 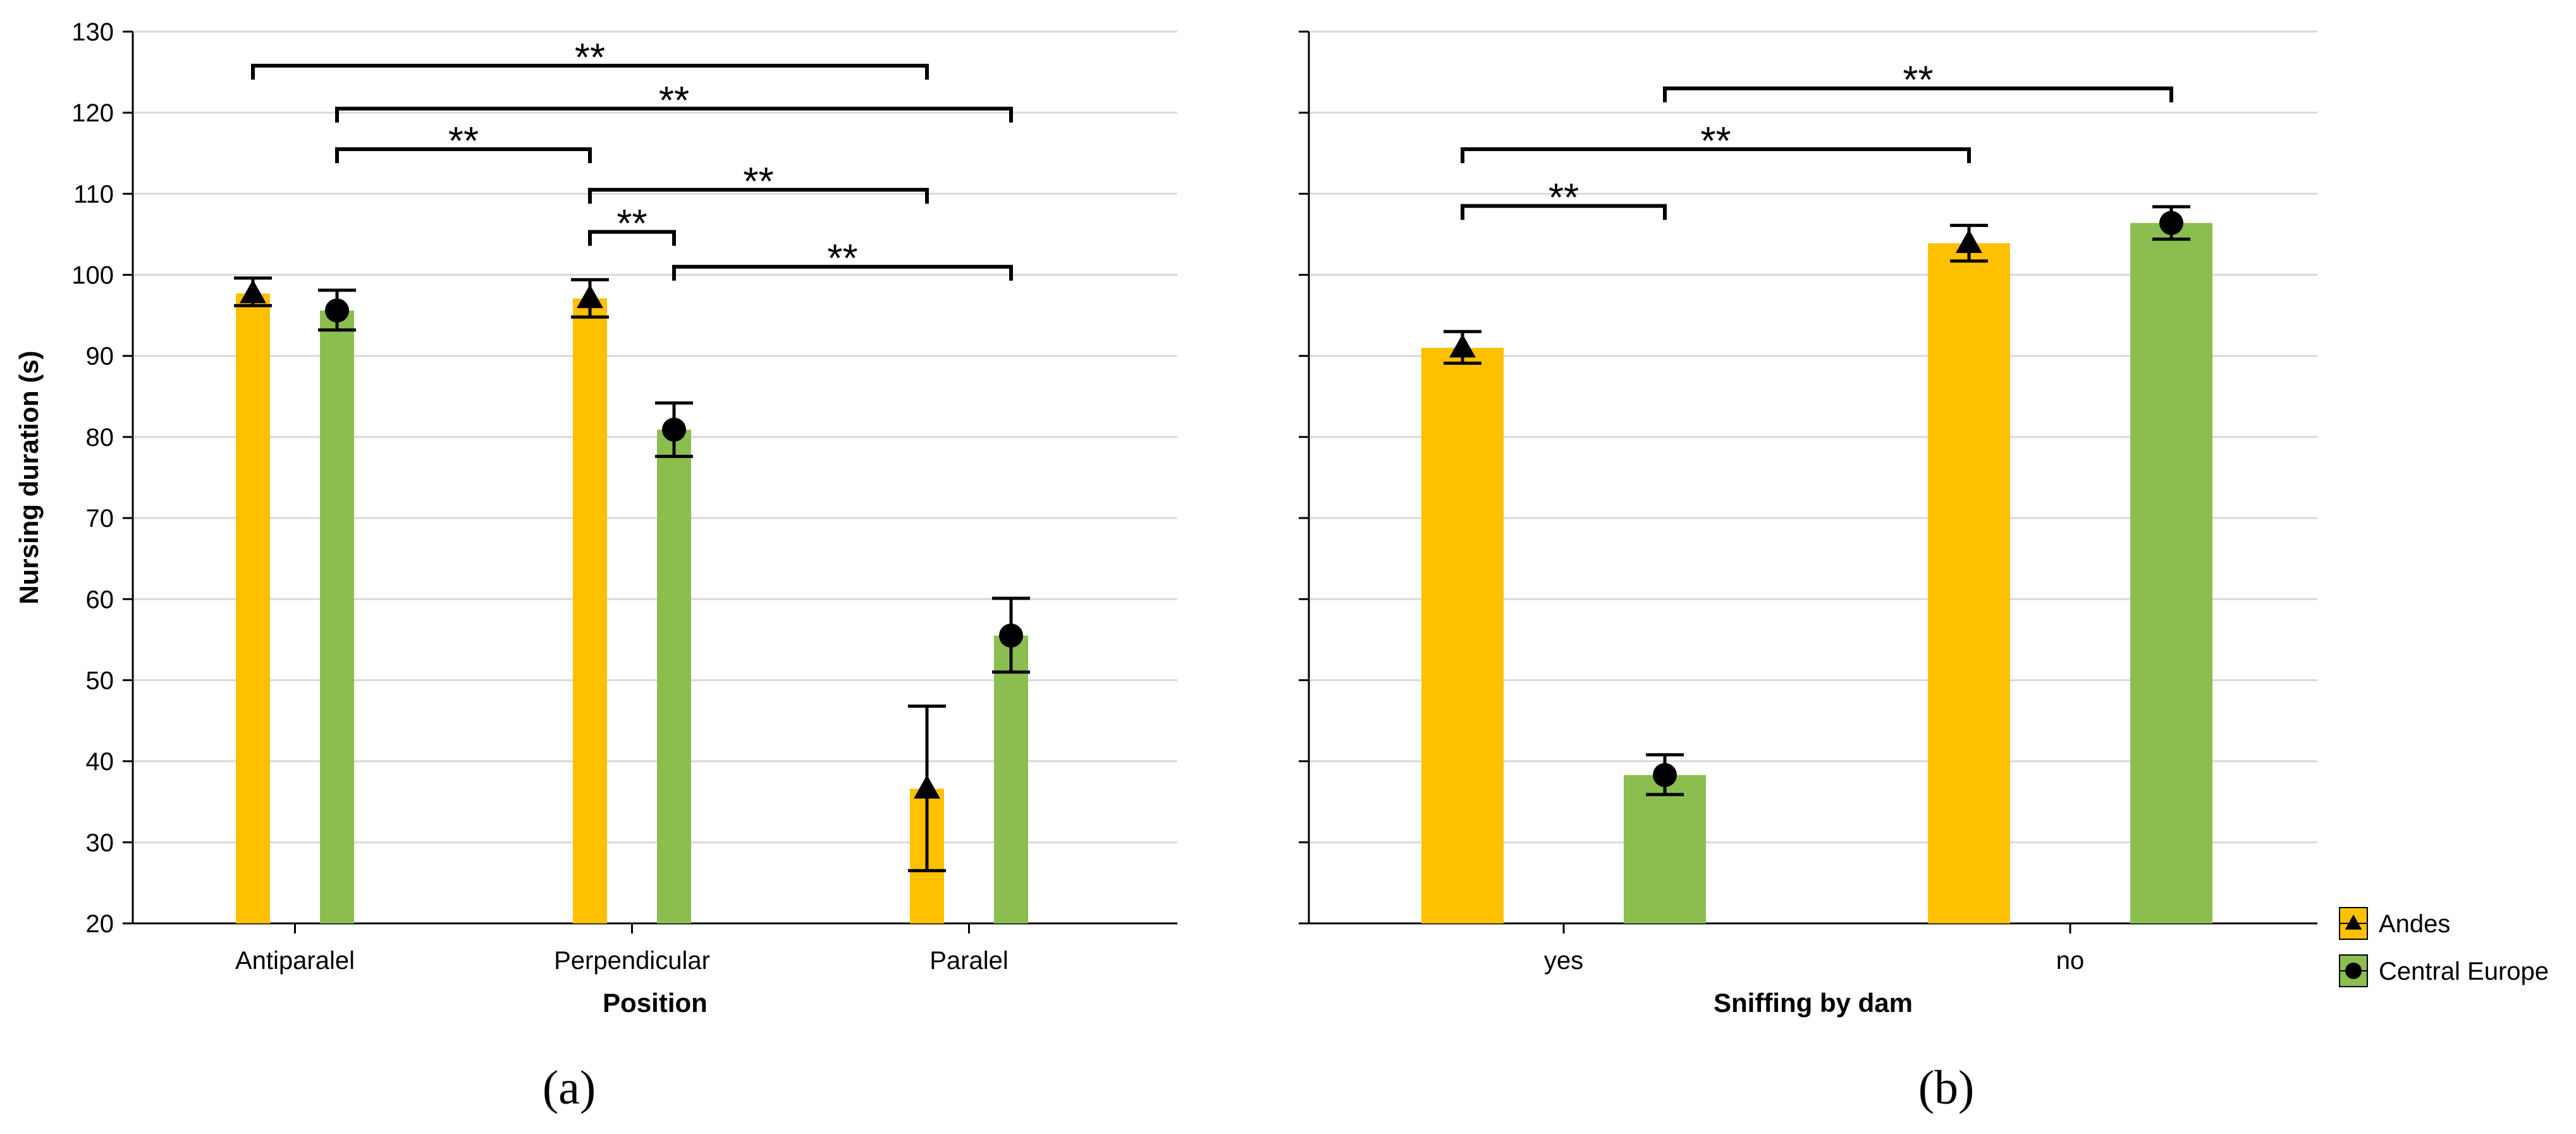 I want to click on y-tick-label: 20, so click(x=100, y=924).